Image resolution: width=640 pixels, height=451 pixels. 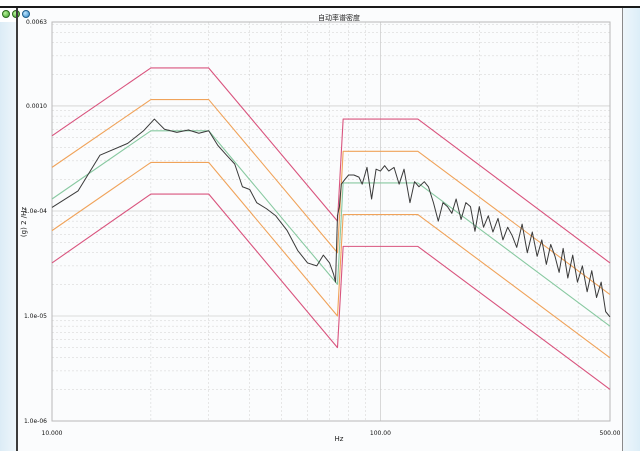 What do you see at coordinates (35, 316) in the screenshot?
I see `y-tick-label: 1.0e-05` at bounding box center [35, 316].